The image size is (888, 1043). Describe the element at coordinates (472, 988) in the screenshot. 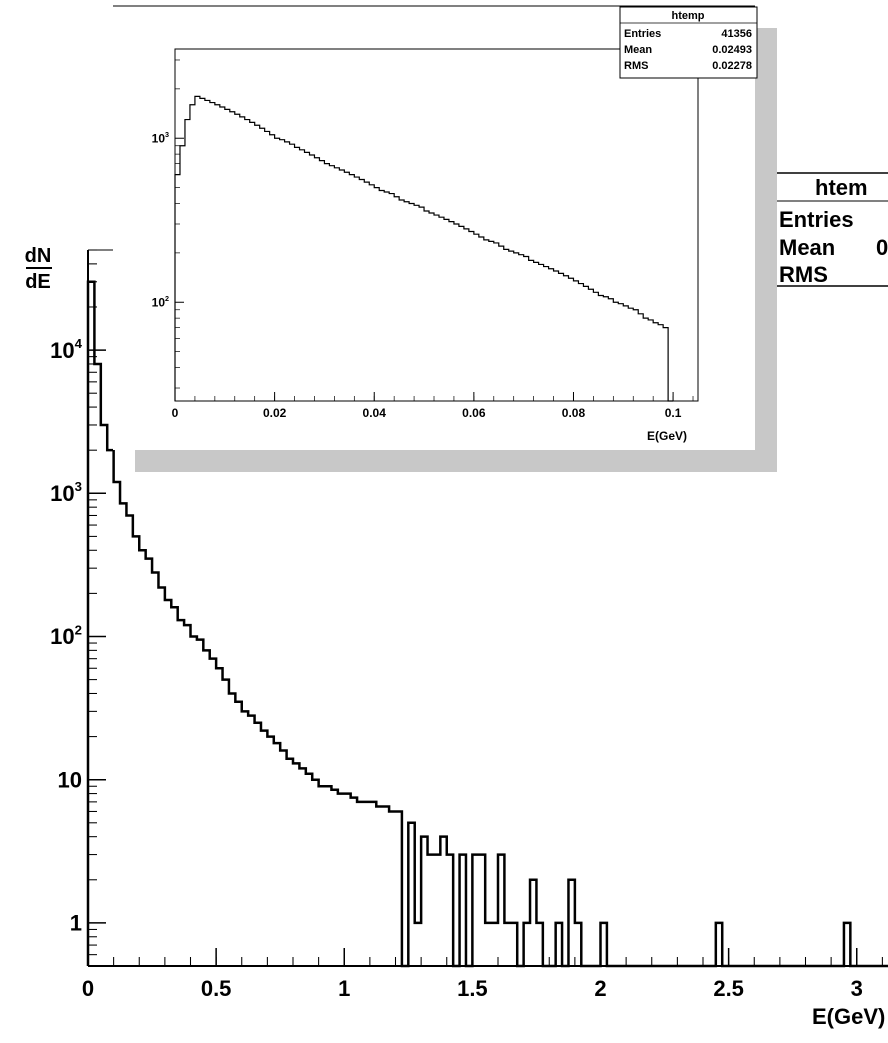

I see `x-tick-label: 1.5` at that location.